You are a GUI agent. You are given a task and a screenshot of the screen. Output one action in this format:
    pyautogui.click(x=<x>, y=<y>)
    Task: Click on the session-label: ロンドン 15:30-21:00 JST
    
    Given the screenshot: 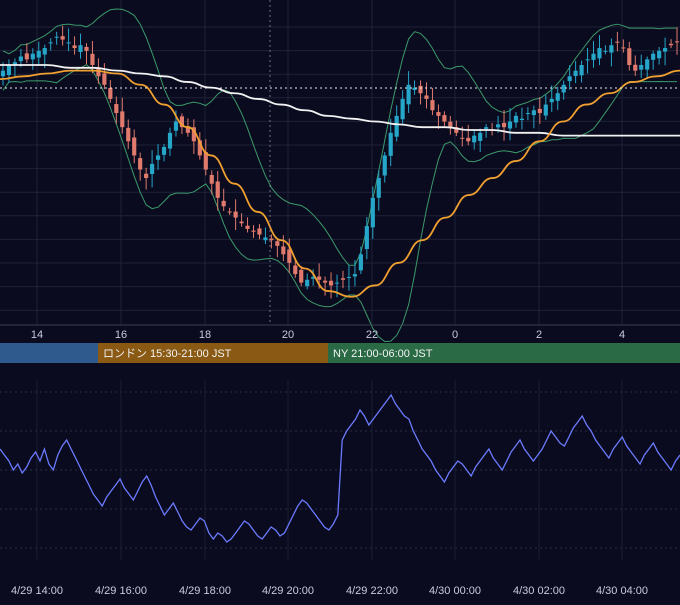 What is the action you would take?
    pyautogui.click(x=167, y=354)
    